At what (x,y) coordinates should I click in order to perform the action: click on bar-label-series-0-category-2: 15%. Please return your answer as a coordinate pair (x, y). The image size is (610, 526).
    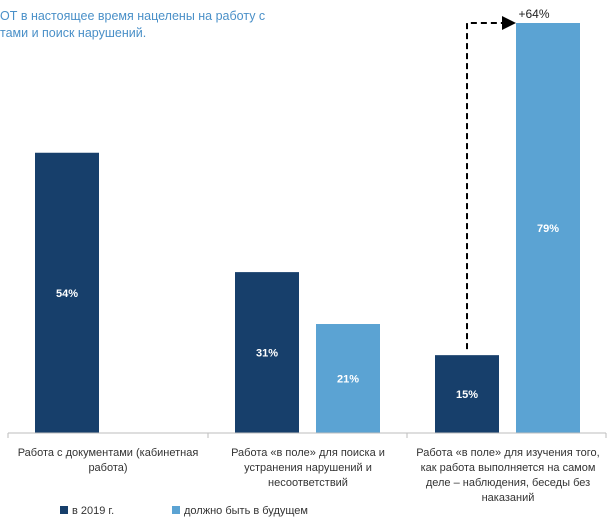
    Looking at the image, I should click on (467, 395).